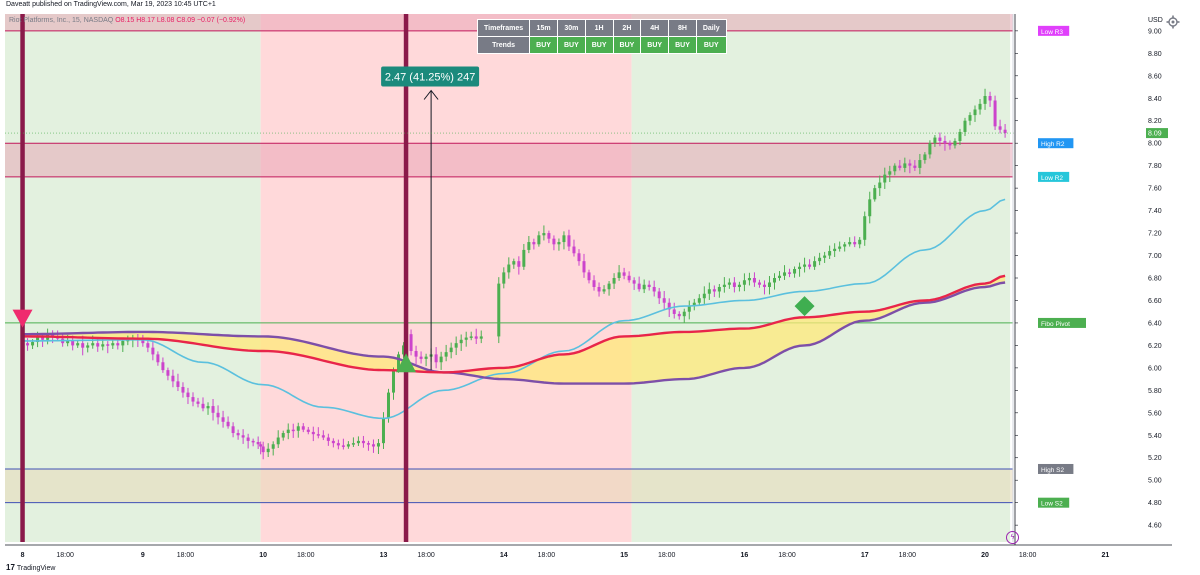 The image size is (1200, 575). Describe the element at coordinates (571, 28) in the screenshot. I see `tf-30m: 30m` at that location.